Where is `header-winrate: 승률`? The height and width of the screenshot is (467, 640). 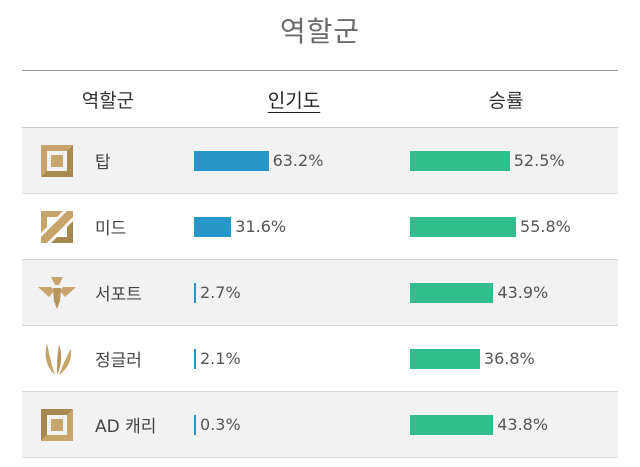
header-winrate: 승률 is located at coordinates (506, 100).